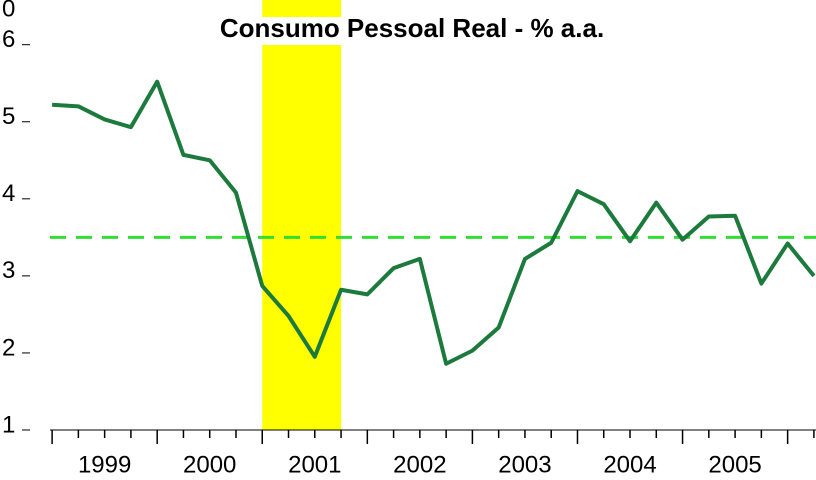  Describe the element at coordinates (734, 464) in the screenshot. I see `x-tick-label: 2005` at that location.